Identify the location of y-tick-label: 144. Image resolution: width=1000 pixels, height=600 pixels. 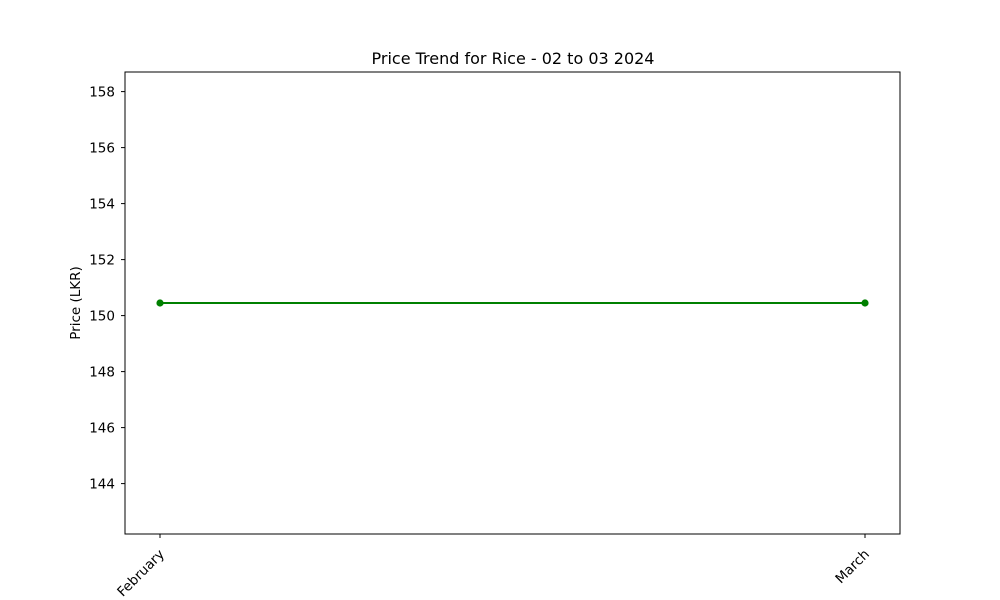
(102, 485).